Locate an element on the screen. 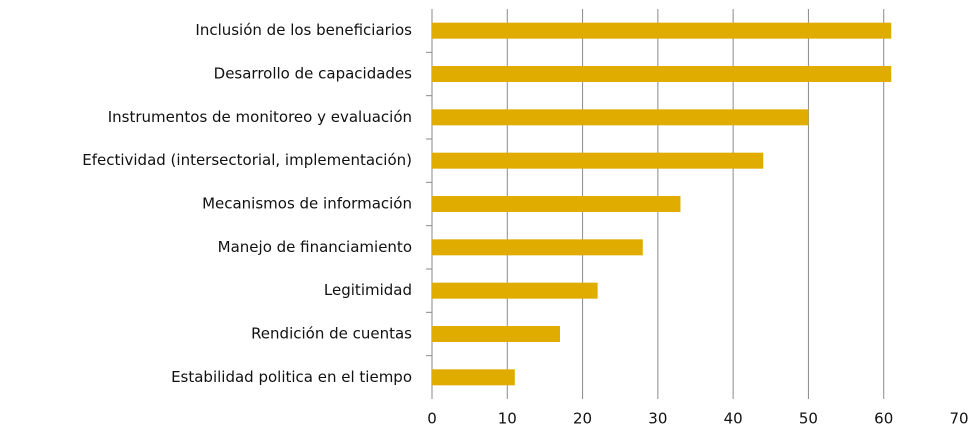  x-tick-label: 50 is located at coordinates (808, 419).